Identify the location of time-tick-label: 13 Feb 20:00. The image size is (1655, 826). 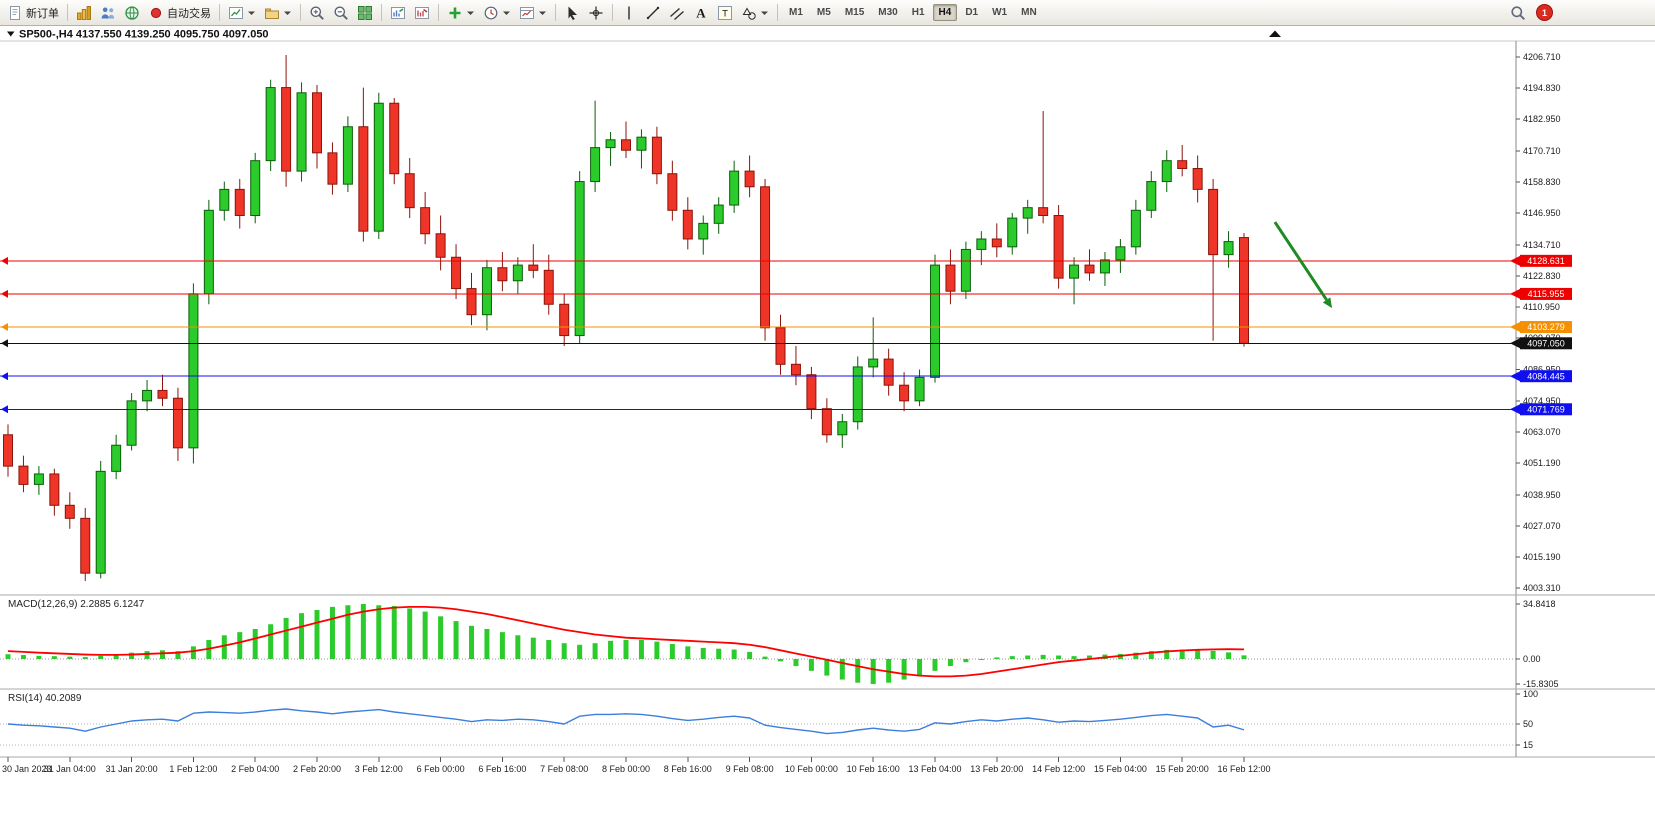
(996, 769).